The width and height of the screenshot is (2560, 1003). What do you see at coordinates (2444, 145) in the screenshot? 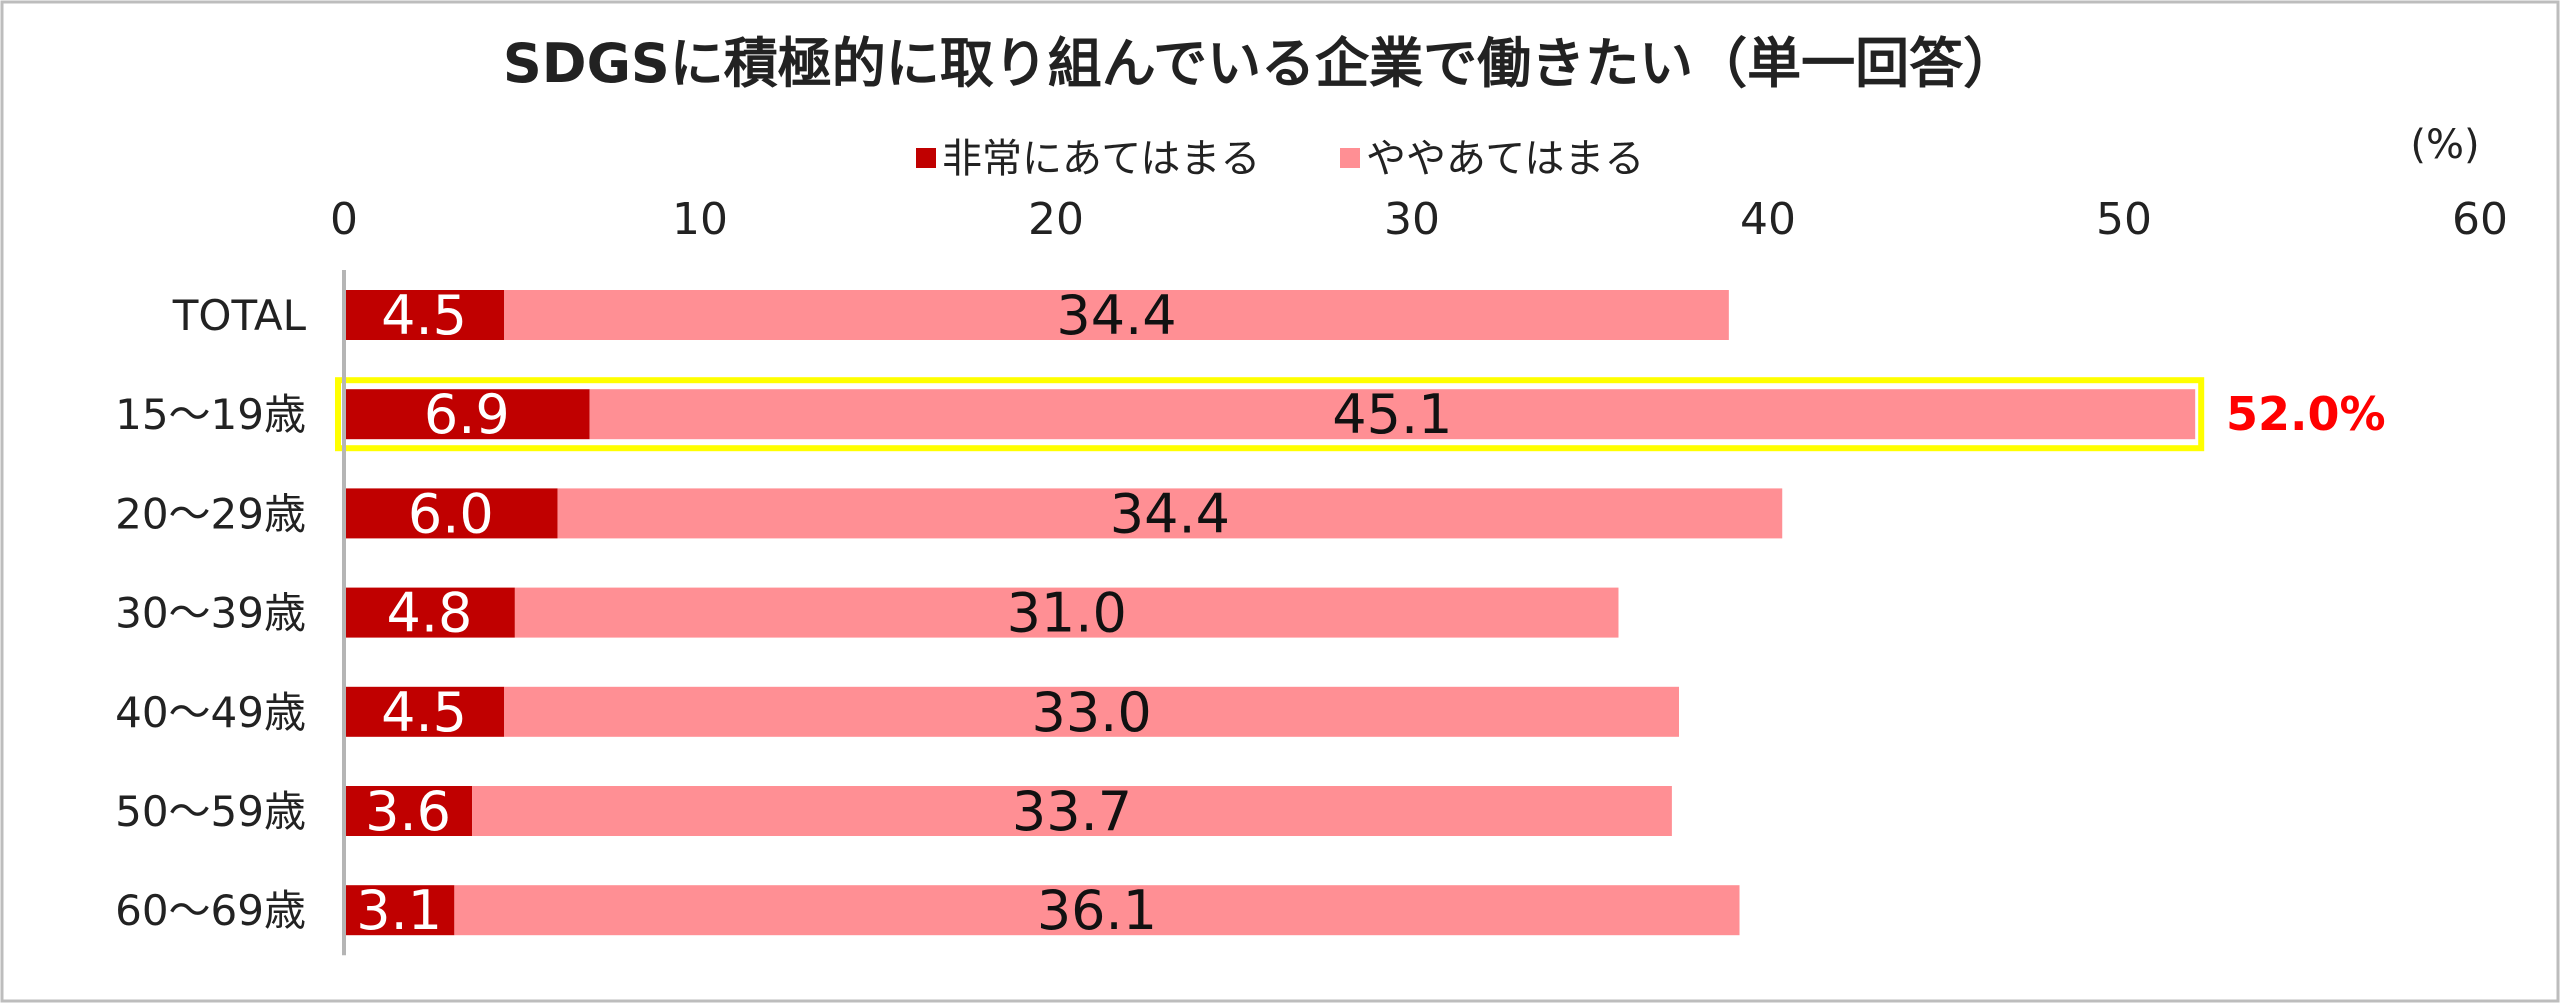
I see `unit-label: (%)` at bounding box center [2444, 145].